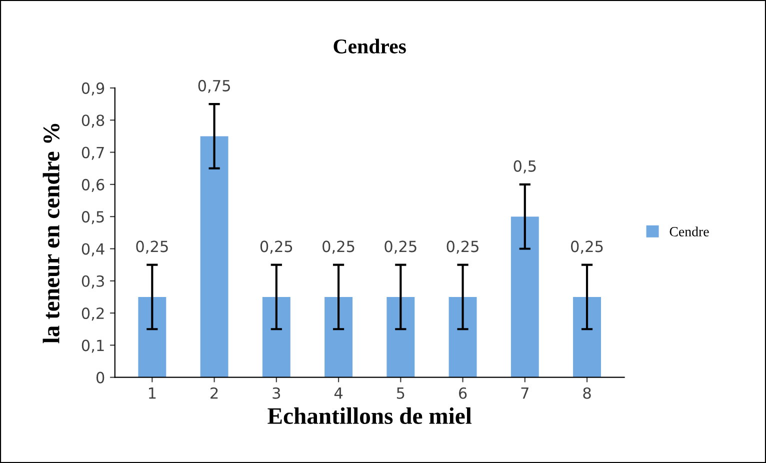  Describe the element at coordinates (214, 86) in the screenshot. I see `data-label: 0,75` at that location.